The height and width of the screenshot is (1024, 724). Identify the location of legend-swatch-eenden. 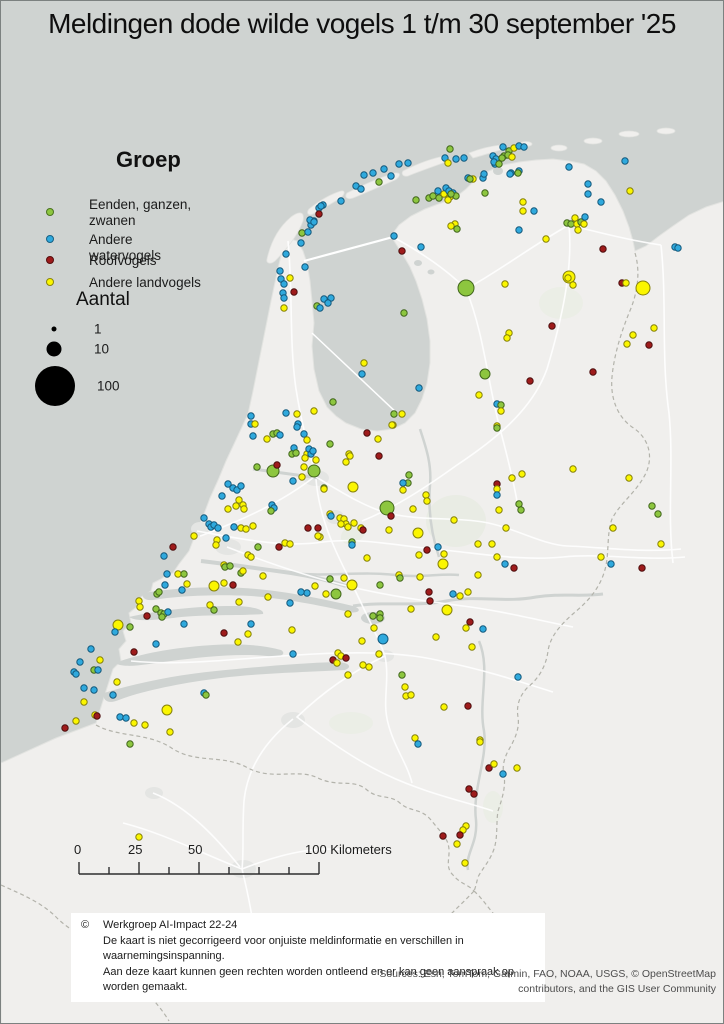
(50, 212).